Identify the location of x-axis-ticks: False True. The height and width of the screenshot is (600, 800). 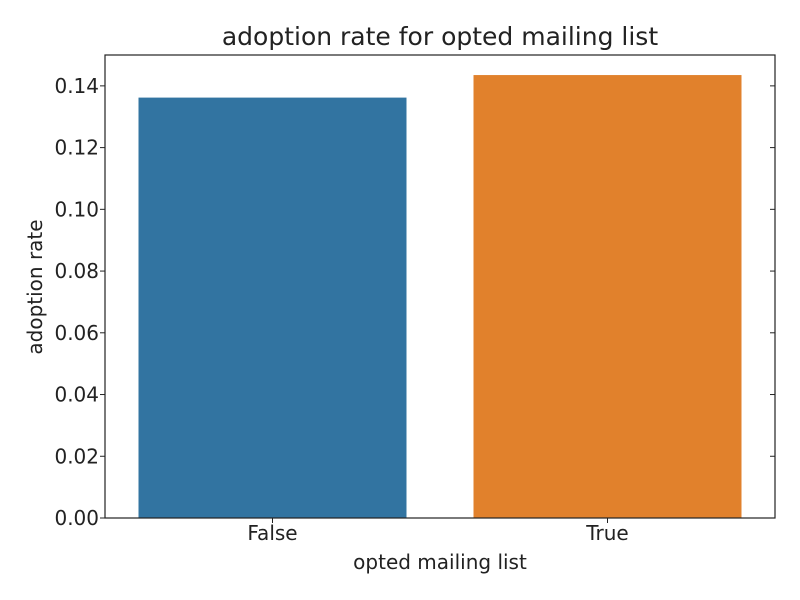
(438, 531).